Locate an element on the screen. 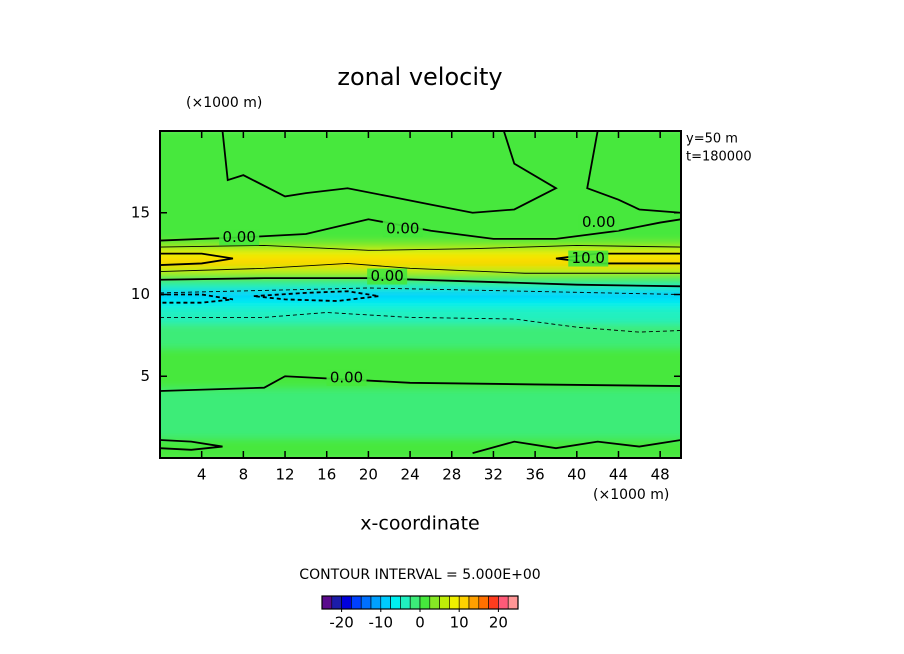 The height and width of the screenshot is (654, 904). colorbar-tick-label: 20 is located at coordinates (498, 623).